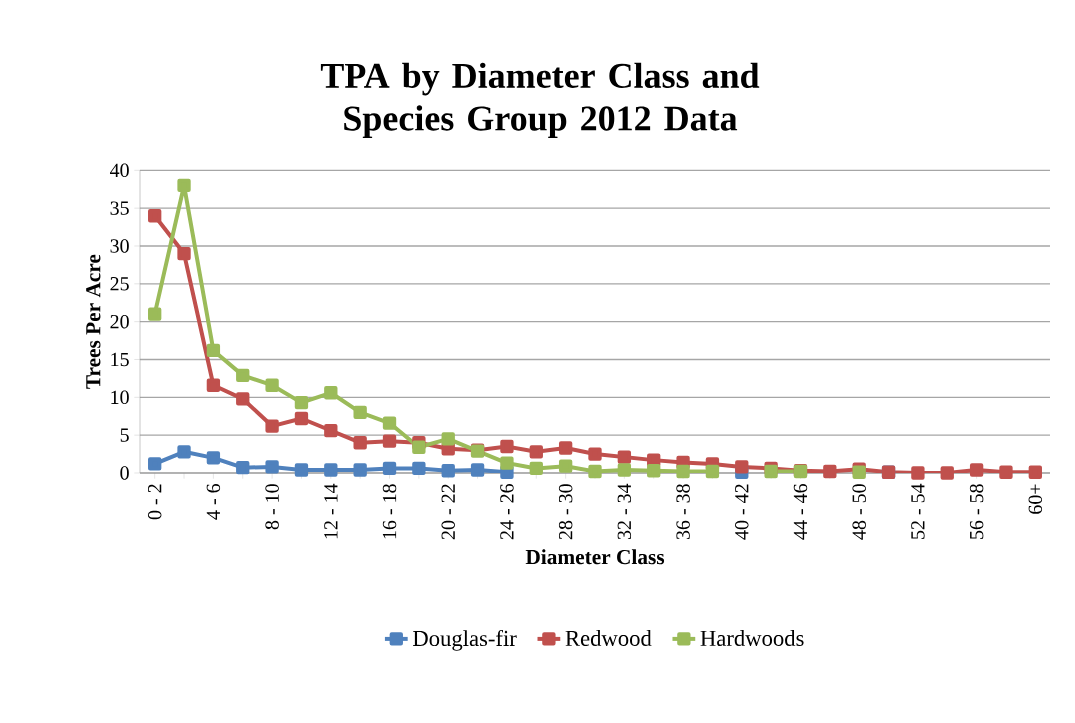 The image size is (1075, 723). I want to click on x-tick-label: 8 - 10, so click(272, 507).